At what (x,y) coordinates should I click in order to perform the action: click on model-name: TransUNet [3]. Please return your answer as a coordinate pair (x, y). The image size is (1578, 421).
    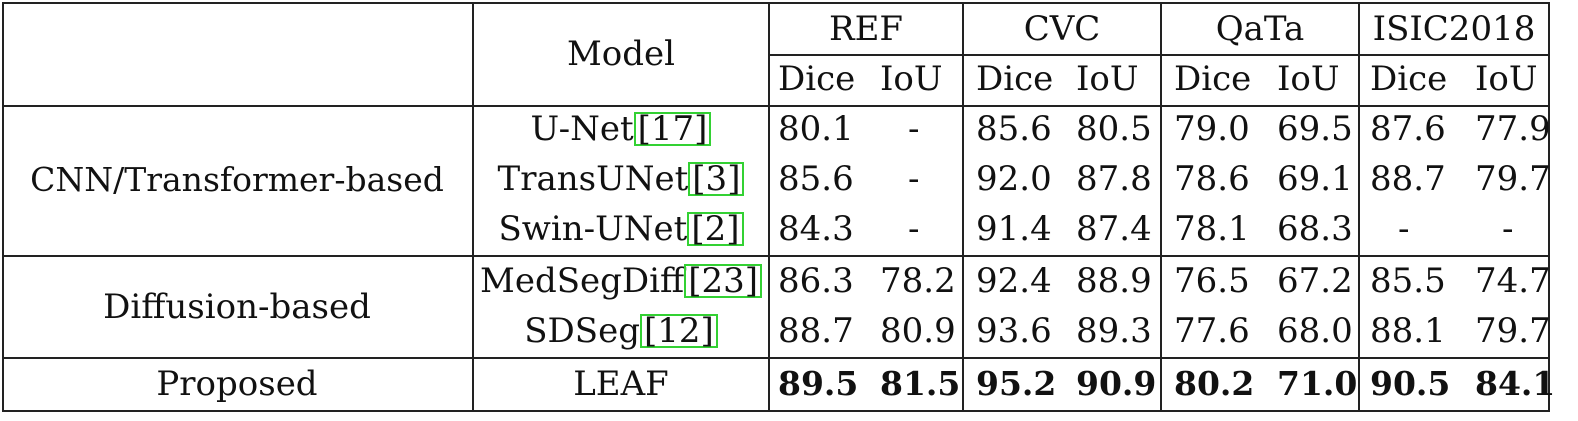
    Looking at the image, I should click on (621, 179).